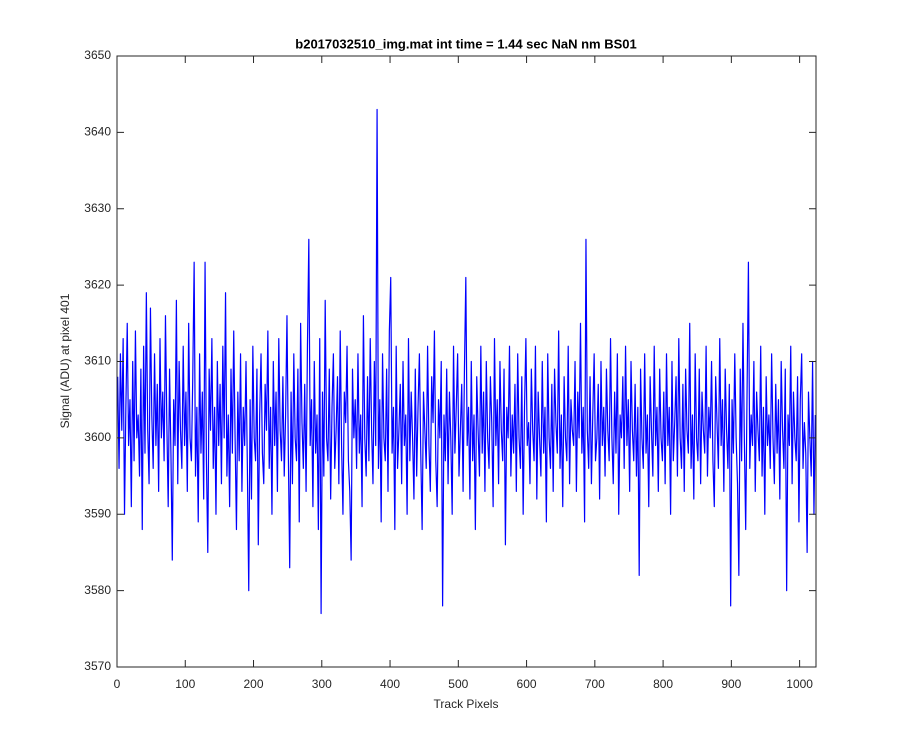 This screenshot has height=750, width=900. What do you see at coordinates (527, 684) in the screenshot?
I see `x-tick-label: 600` at bounding box center [527, 684].